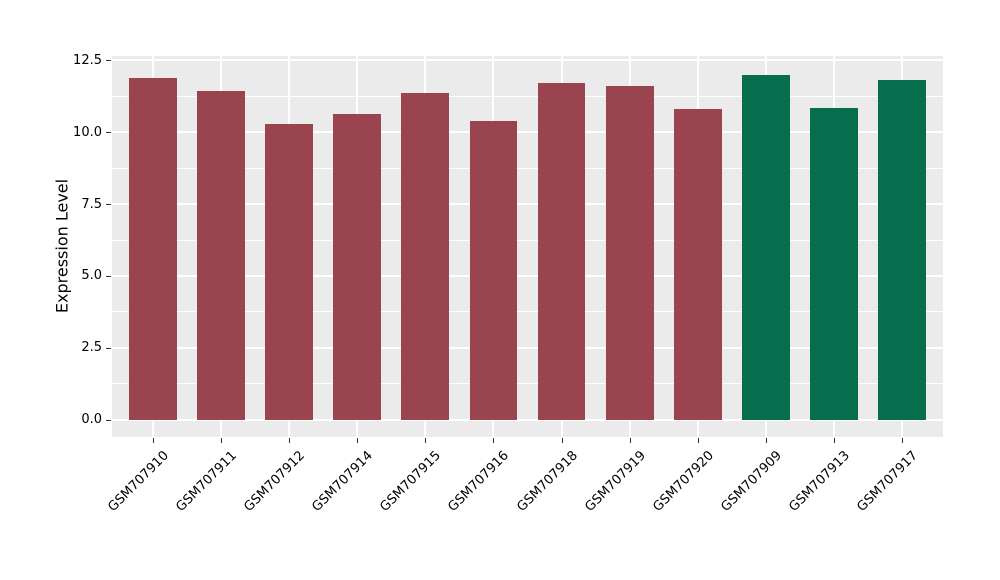 This screenshot has height=580, width=1000. I want to click on bar-GSM707917, so click(902, 250).